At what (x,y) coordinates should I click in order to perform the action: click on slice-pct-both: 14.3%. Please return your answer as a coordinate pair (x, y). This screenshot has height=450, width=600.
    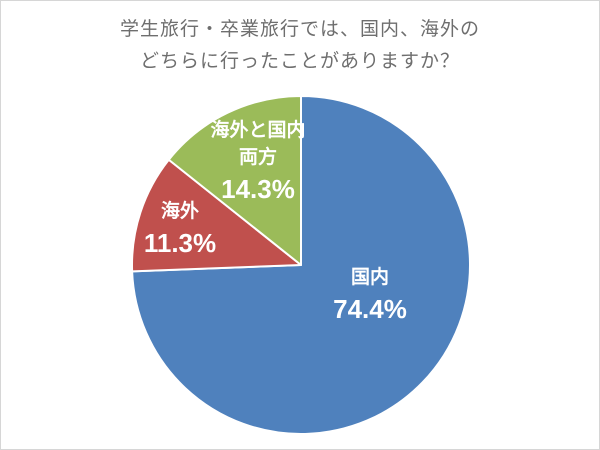
    Looking at the image, I should click on (258, 189).